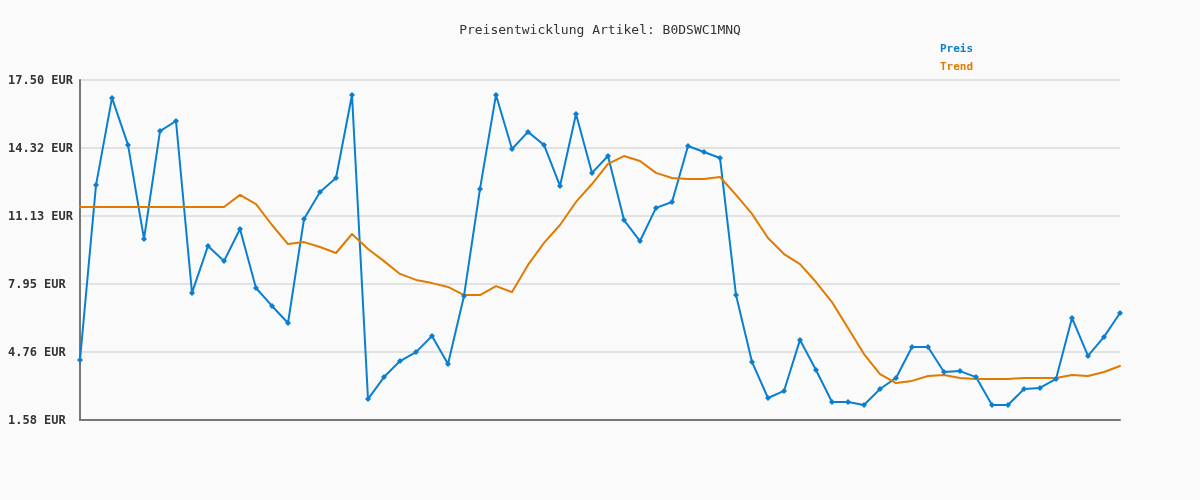 The height and width of the screenshot is (500, 1200). I want to click on y-tick-label: 7.95 EUR, so click(37, 283).